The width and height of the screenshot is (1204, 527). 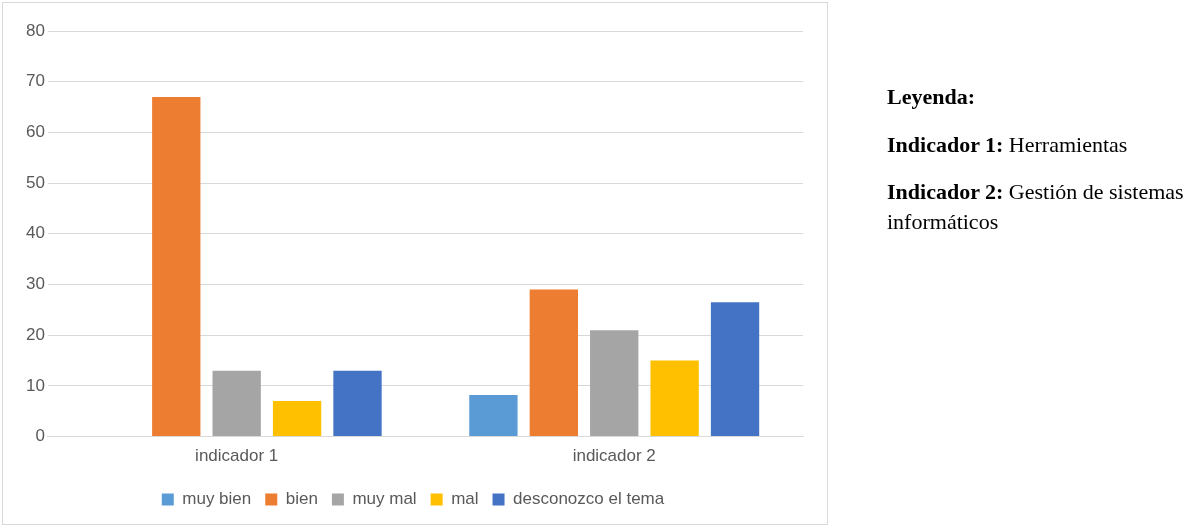 I want to click on legend-label: muy mal, so click(x=384, y=499).